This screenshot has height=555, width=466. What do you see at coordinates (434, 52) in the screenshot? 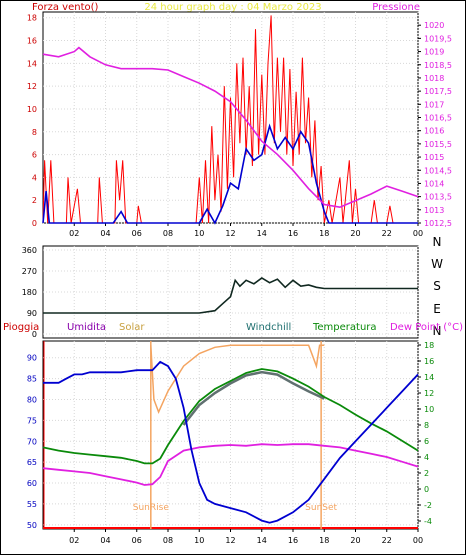
I see `y-right-tick-label: 1019` at bounding box center [434, 52].